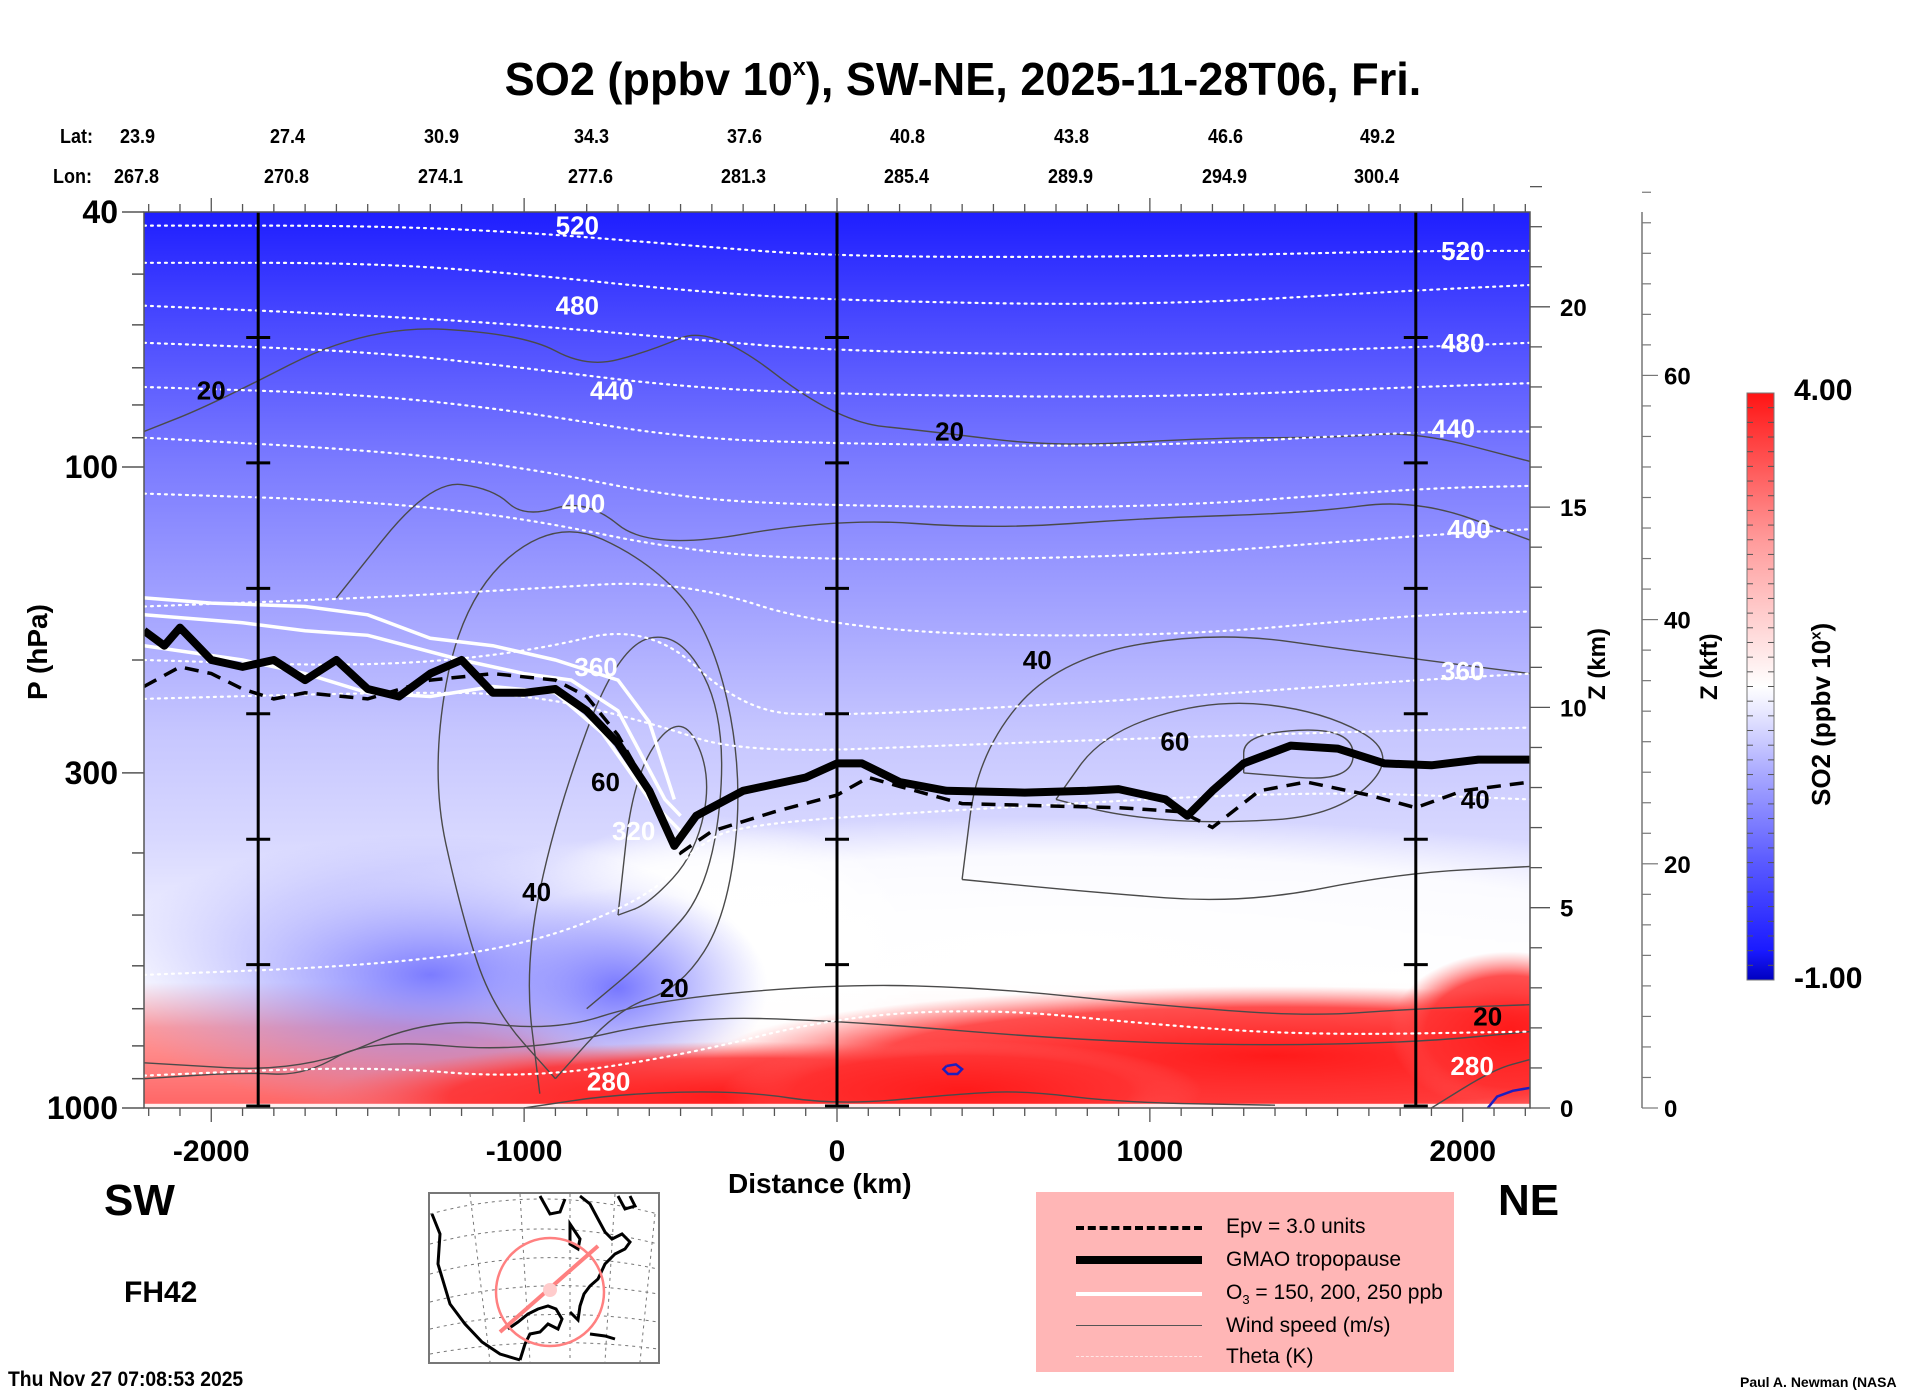 The image size is (1926, 1394). Describe the element at coordinates (100, 212) in the screenshot. I see `y-tick-label: 40` at that location.